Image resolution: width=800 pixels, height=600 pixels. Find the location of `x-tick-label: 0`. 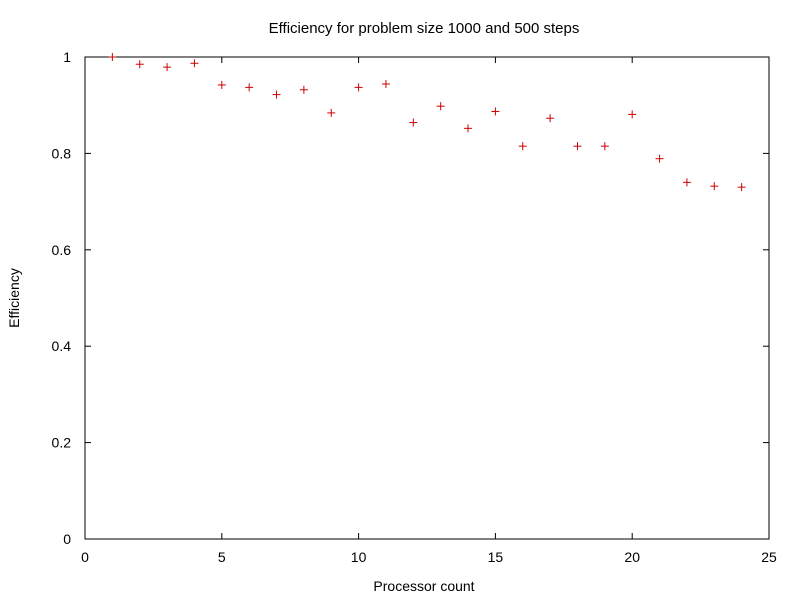

x-tick-label: 0 is located at coordinates (85, 557).